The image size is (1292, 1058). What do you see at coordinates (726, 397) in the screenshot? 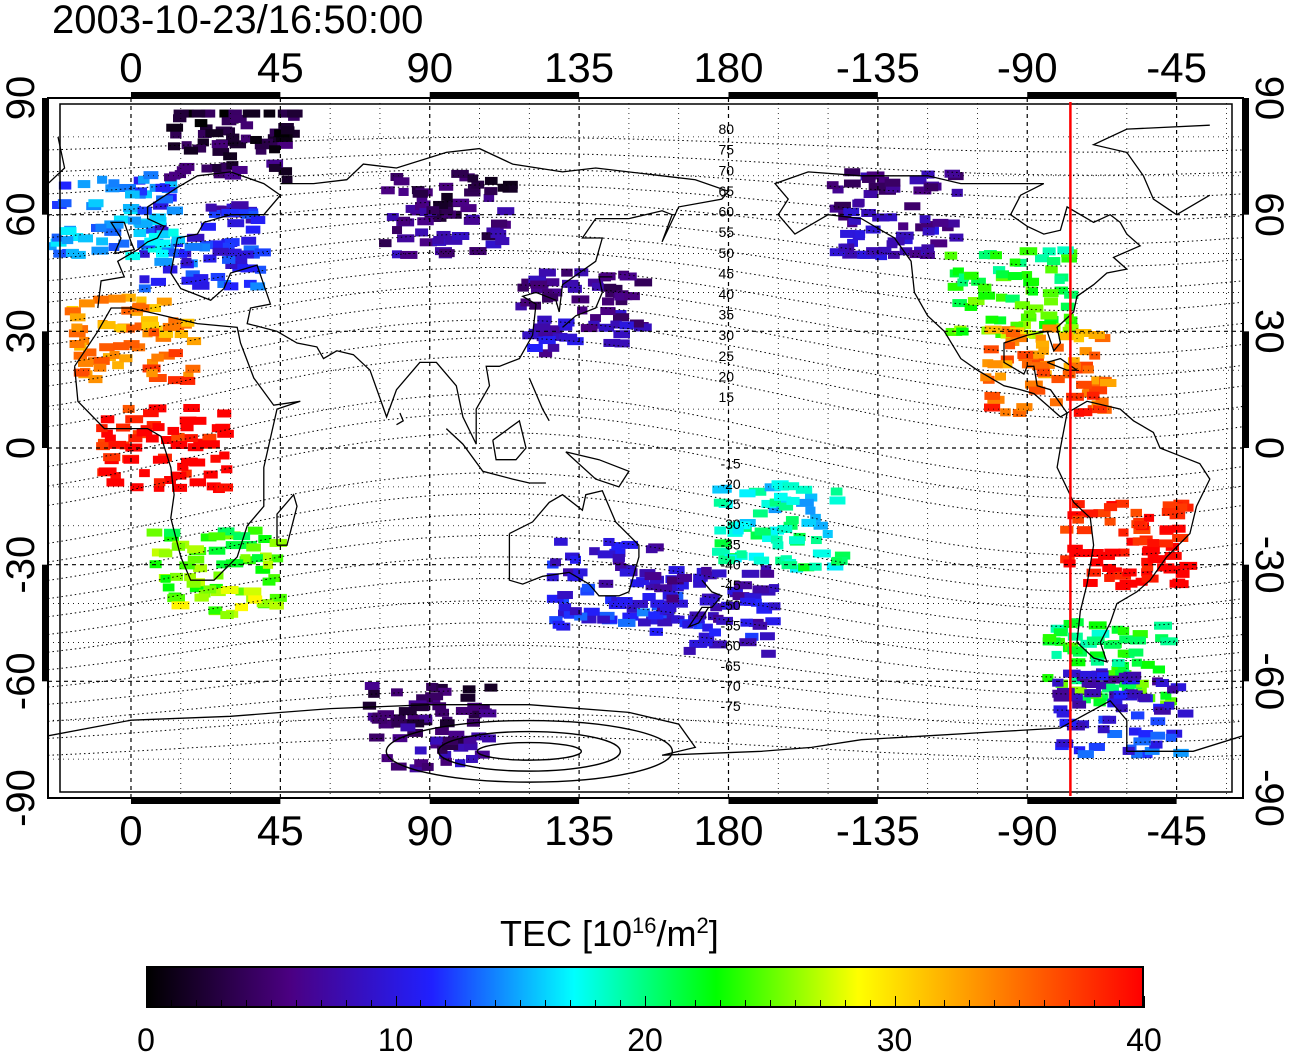
I see `mlat-label: 15` at bounding box center [726, 397].